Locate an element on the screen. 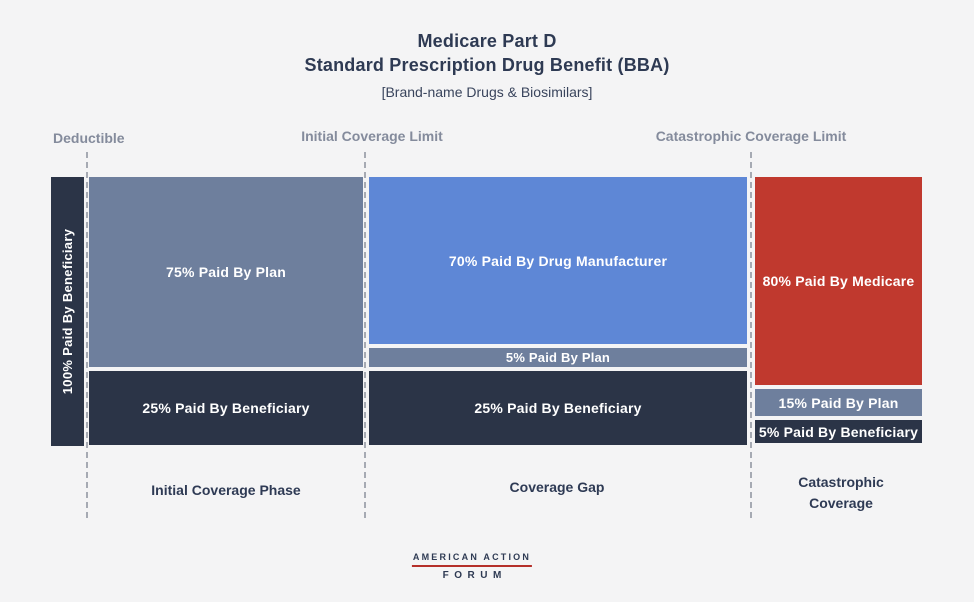  initial-coverage-limit-label: Initial Coverage Limit is located at coordinates (372, 136).